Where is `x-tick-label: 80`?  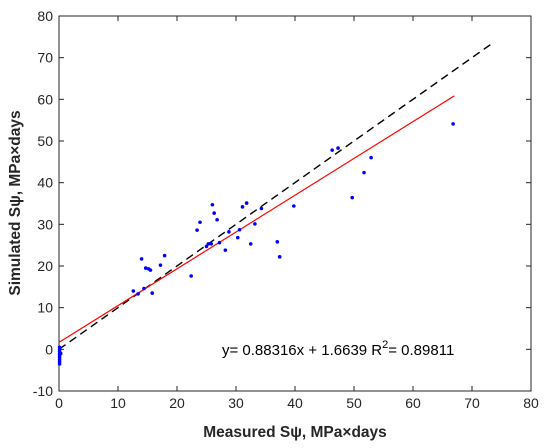
x-tick-label: 80 is located at coordinates (531, 403).